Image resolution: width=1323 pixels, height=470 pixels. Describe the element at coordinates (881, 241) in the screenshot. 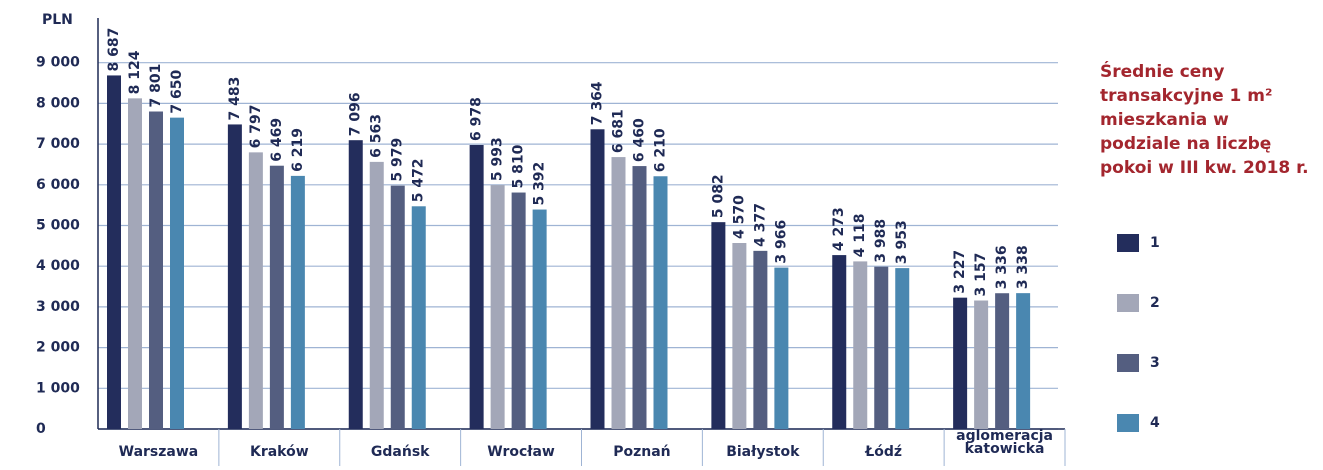

I see `value-label: 3 988` at that location.